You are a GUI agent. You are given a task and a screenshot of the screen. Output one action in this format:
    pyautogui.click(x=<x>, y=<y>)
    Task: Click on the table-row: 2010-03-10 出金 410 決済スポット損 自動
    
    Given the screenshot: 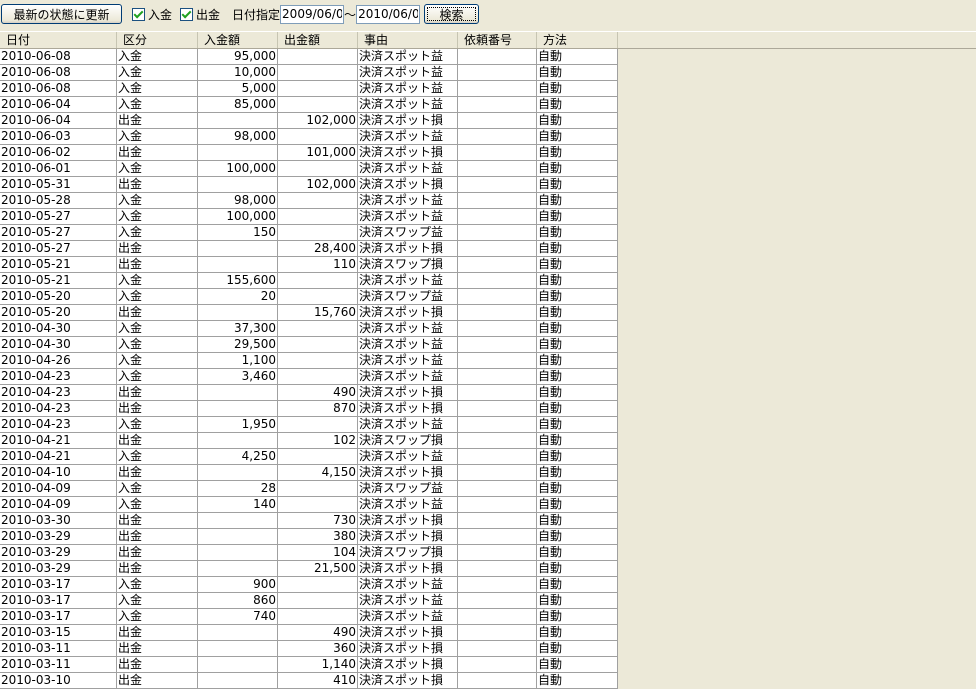 What is the action you would take?
    pyautogui.click(x=309, y=681)
    